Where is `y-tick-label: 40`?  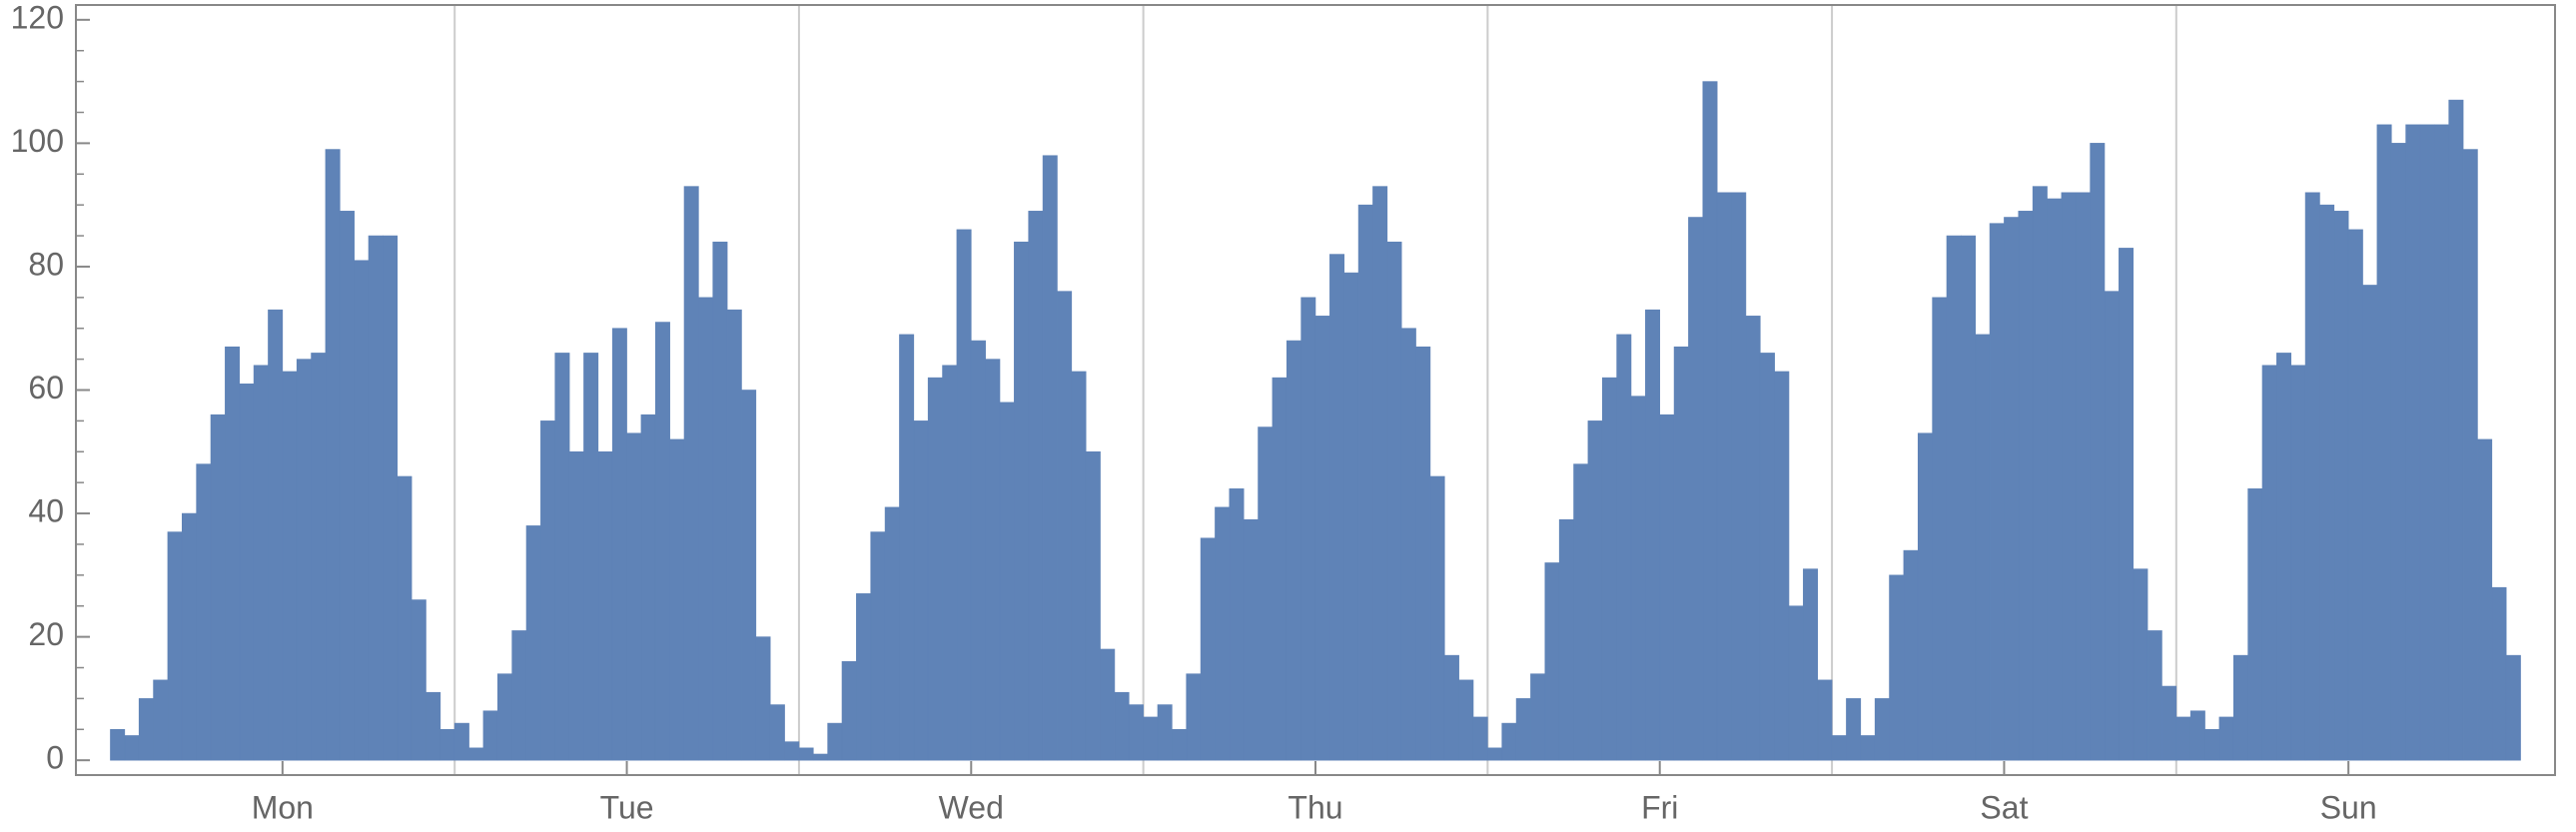
y-tick-label: 40 is located at coordinates (46, 511).